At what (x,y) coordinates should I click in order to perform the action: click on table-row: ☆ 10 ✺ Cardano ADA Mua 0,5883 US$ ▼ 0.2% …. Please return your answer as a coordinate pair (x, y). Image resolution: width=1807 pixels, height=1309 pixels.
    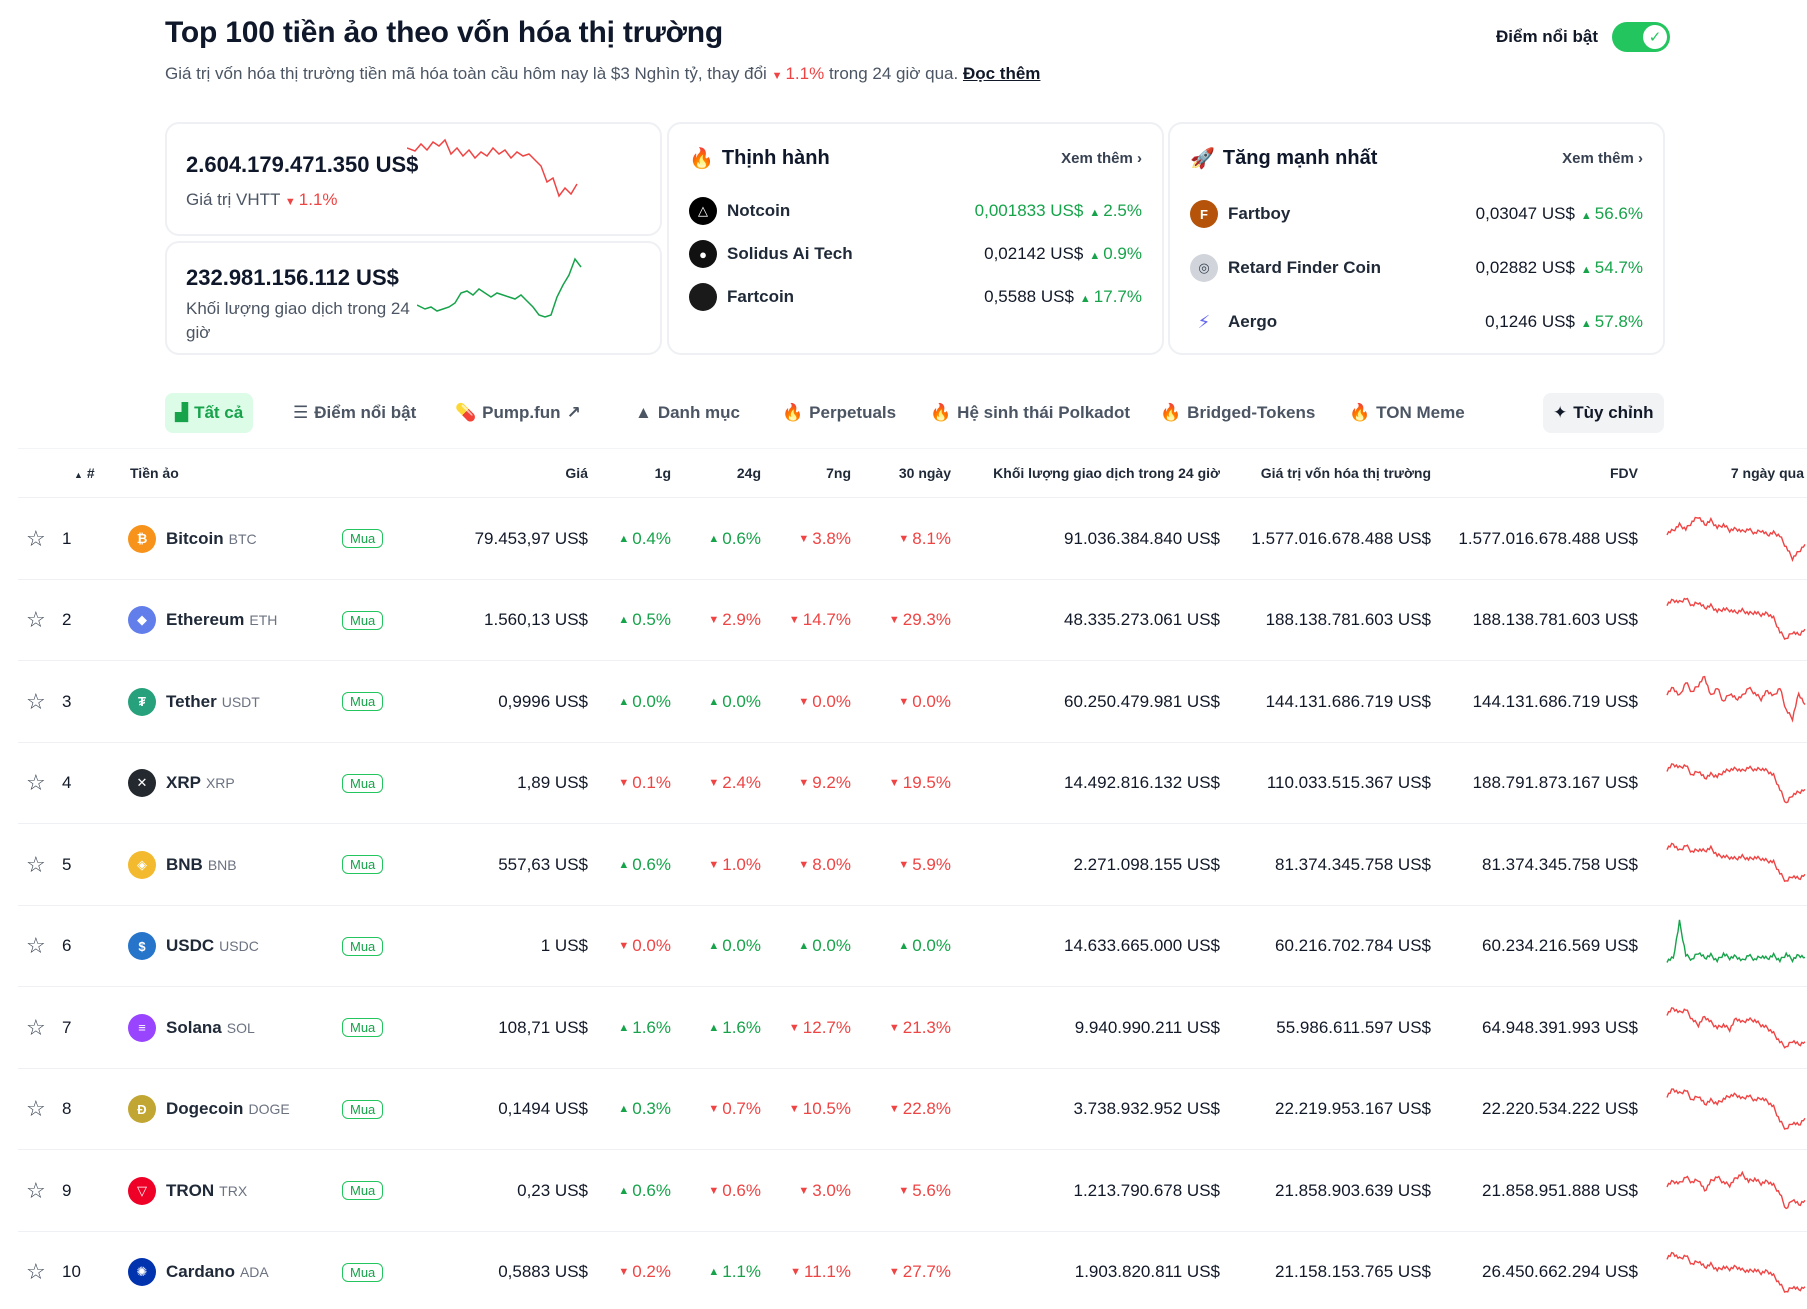
    Looking at the image, I should click on (912, 1270).